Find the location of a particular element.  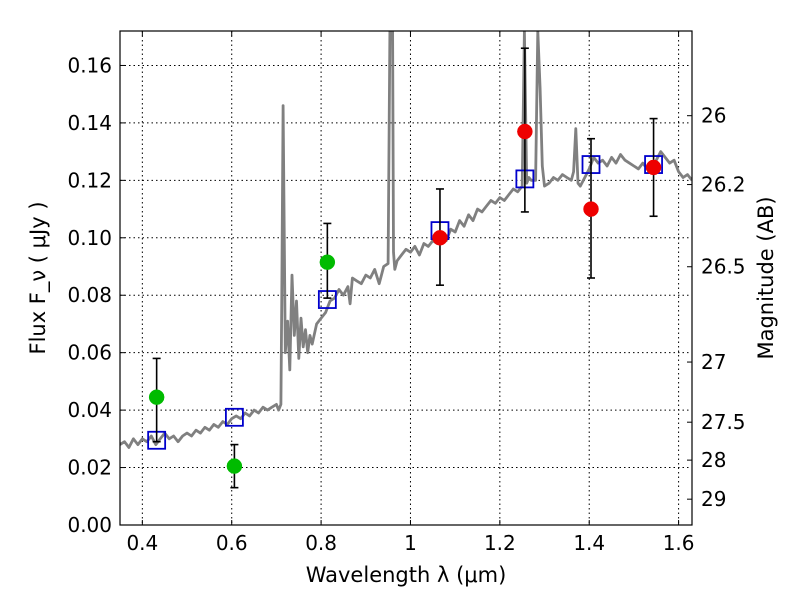

y-tick-label: 0.04 is located at coordinates (89, 410).